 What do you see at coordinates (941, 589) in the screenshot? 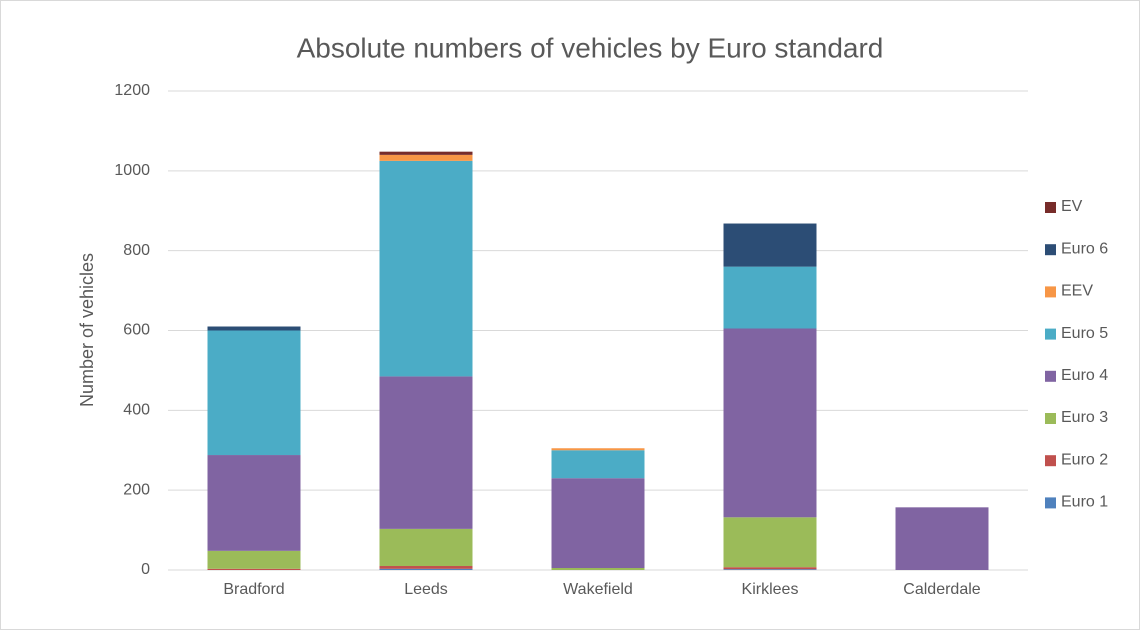
I see `x-tick-label: Calderdale` at bounding box center [941, 589].